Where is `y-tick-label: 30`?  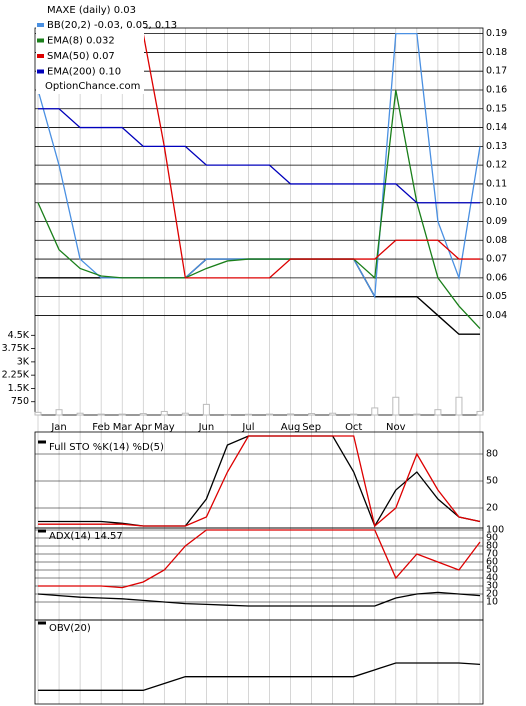 y-tick-label: 30 is located at coordinates (492, 586).